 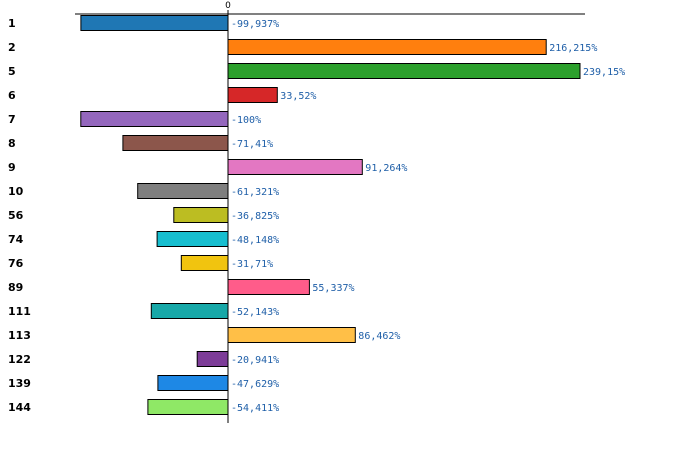 What do you see at coordinates (12, 167) in the screenshot?
I see `category-label-9: 9` at bounding box center [12, 167].